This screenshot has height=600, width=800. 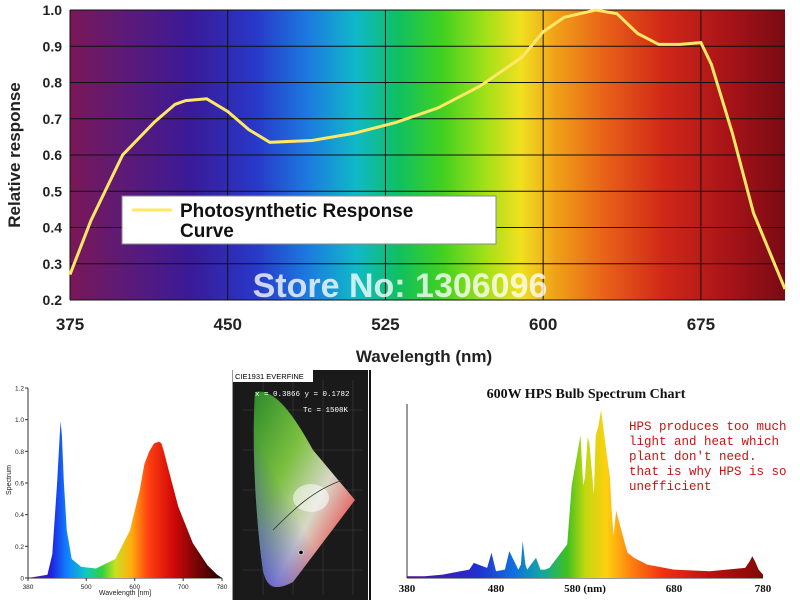 What do you see at coordinates (134, 587) in the screenshot?
I see `bl-x-tick-label: 600` at bounding box center [134, 587].